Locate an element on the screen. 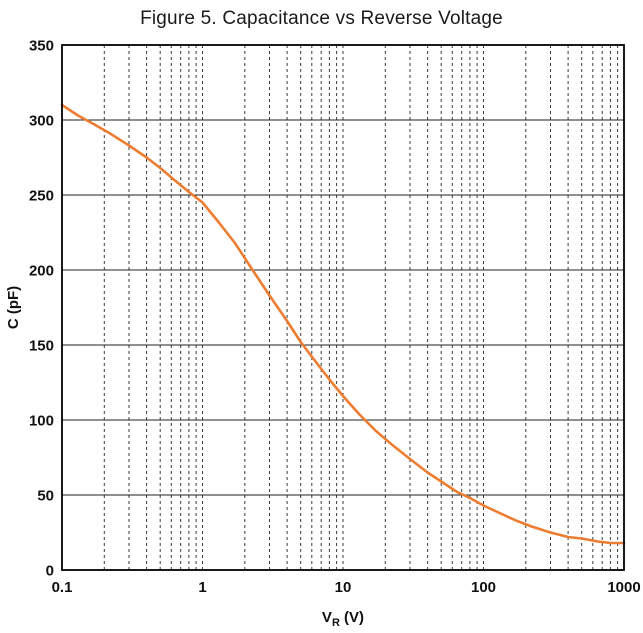  y-tick-label: 150 is located at coordinates (41, 346).